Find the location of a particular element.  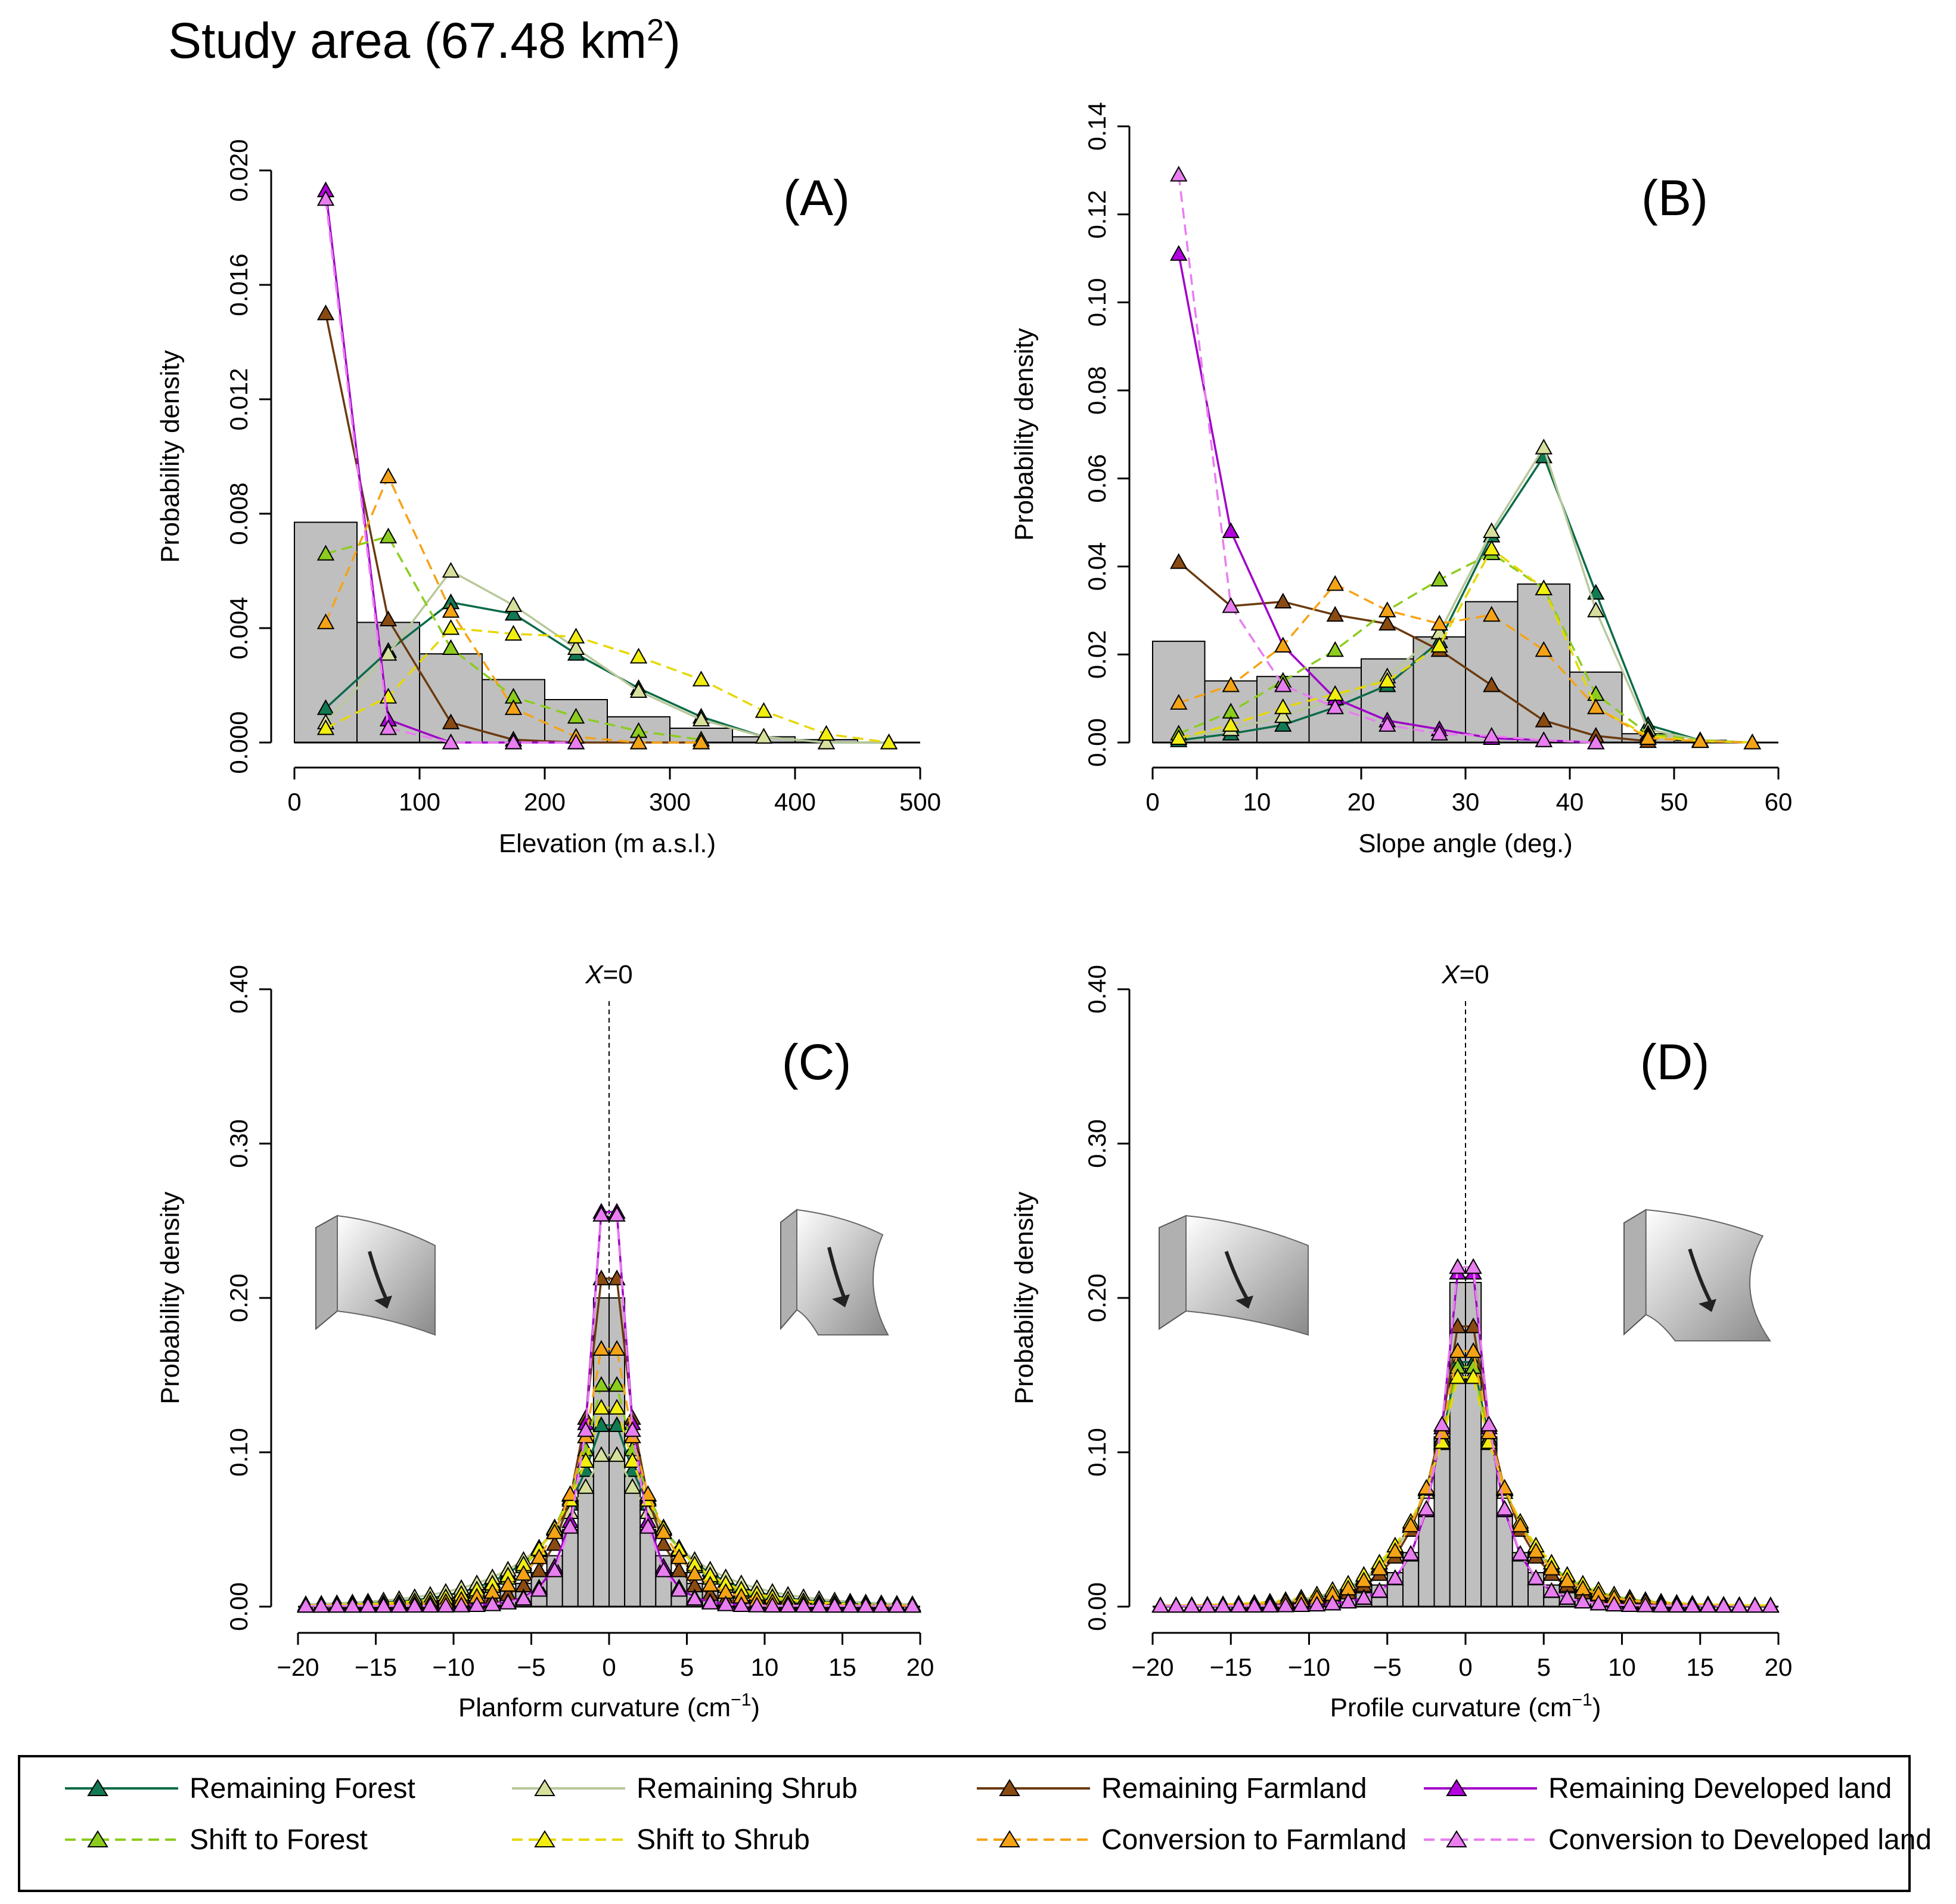

y-tick-label: 0.14 is located at coordinates (1097, 126).